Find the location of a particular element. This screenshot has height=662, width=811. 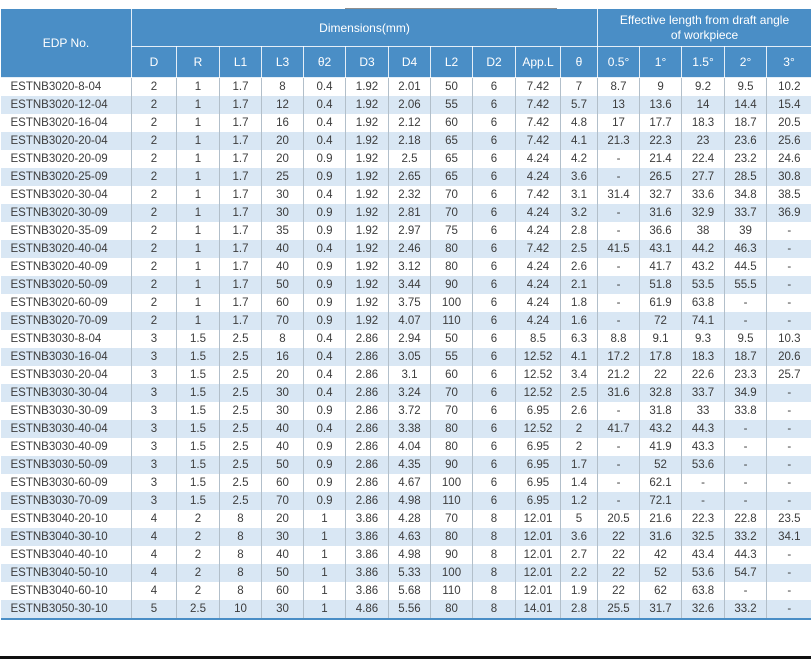

cell-value: 70 is located at coordinates (283, 321).